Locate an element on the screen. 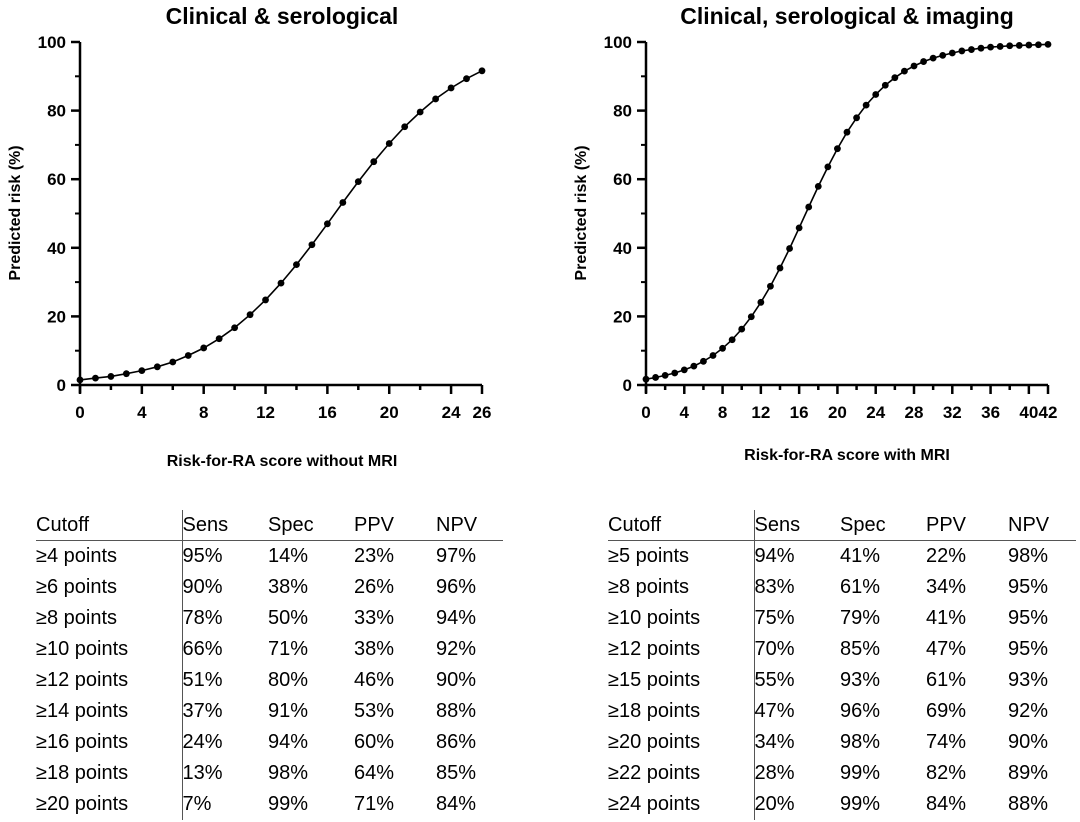 The image size is (1080, 822). x-tick-label: 4 is located at coordinates (685, 412).